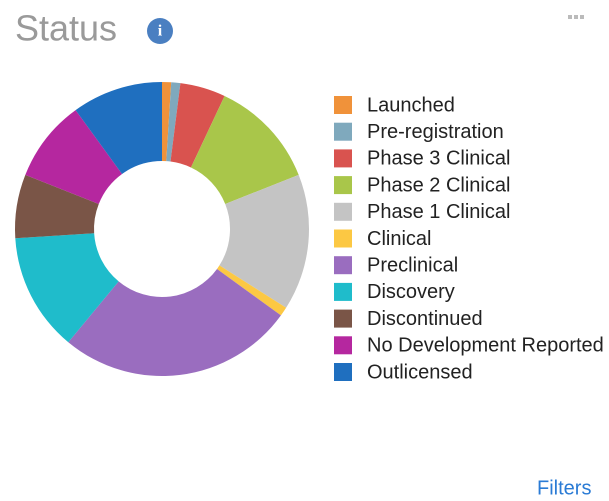 The image size is (609, 501). What do you see at coordinates (399, 239) in the screenshot?
I see `legend-label: Clinical` at bounding box center [399, 239].